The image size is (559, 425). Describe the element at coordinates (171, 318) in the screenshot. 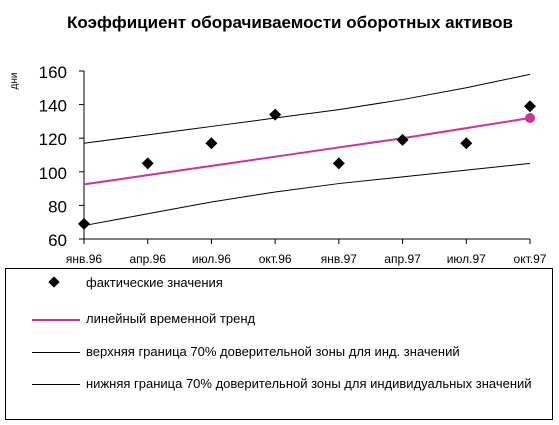

I see `legend-label-trend: линейный временной тренд` at that location.